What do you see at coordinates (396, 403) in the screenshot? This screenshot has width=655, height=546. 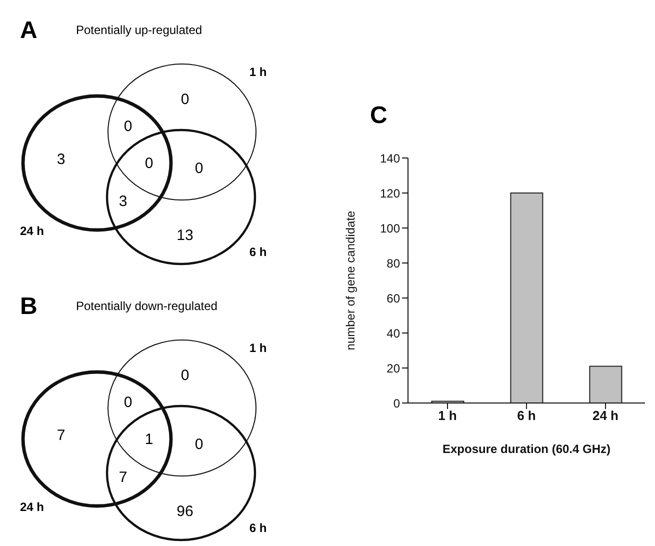 I see `y-tick-label: 0` at bounding box center [396, 403].